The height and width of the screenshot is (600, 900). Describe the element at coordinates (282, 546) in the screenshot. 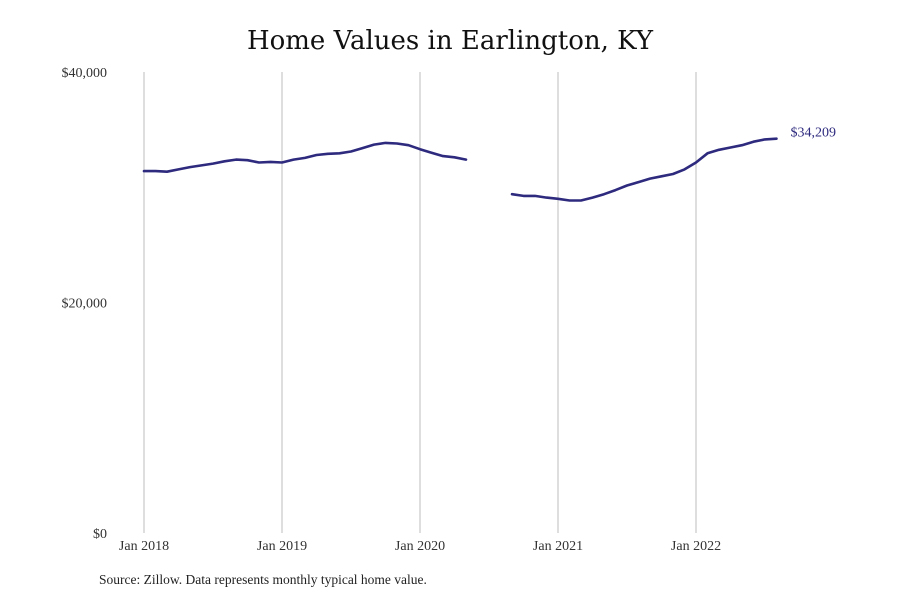

I see `x-tick-label: Jan 2019` at that location.